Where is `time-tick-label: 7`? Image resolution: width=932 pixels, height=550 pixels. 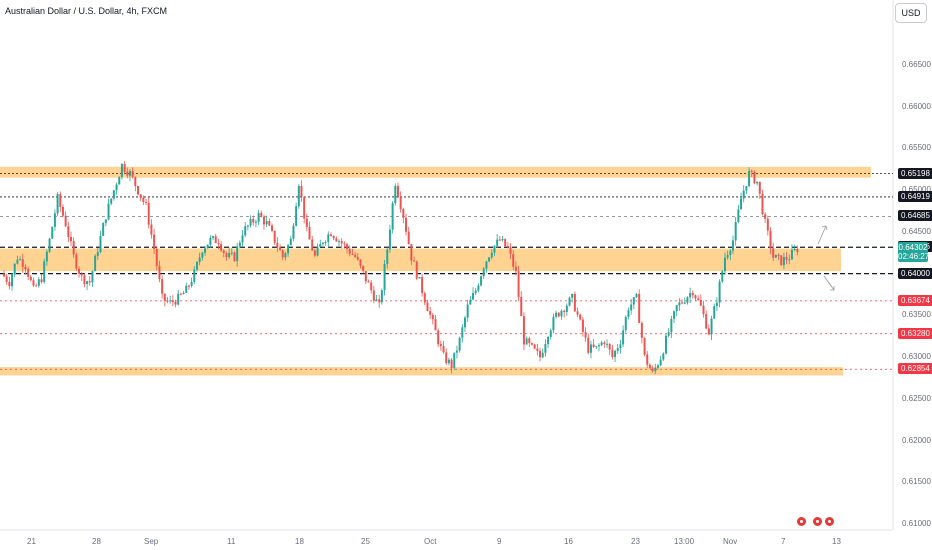 time-tick-label: 7 is located at coordinates (783, 541).